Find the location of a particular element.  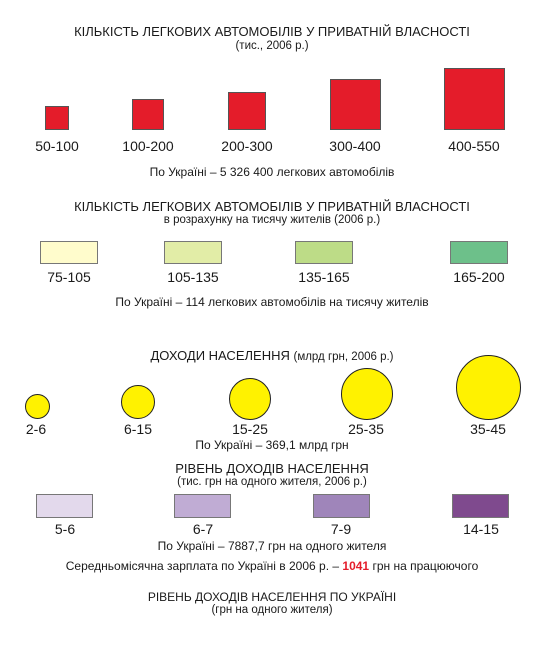

legend-label: 100-200 is located at coordinates (148, 146).